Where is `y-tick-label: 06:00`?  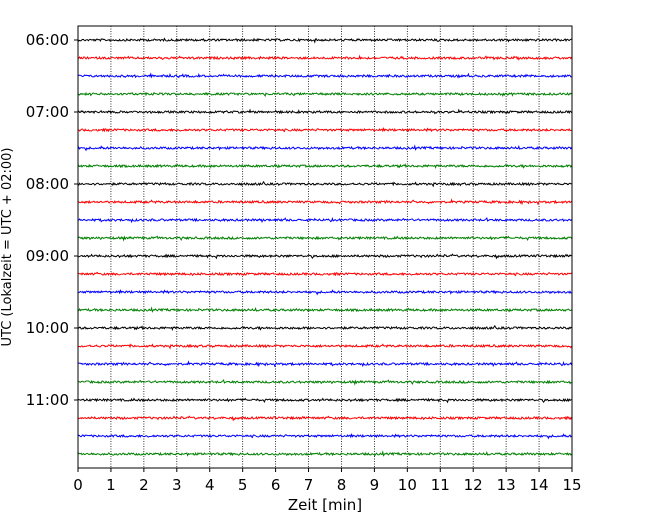
y-tick-label: 06:00 is located at coordinates (47, 40).